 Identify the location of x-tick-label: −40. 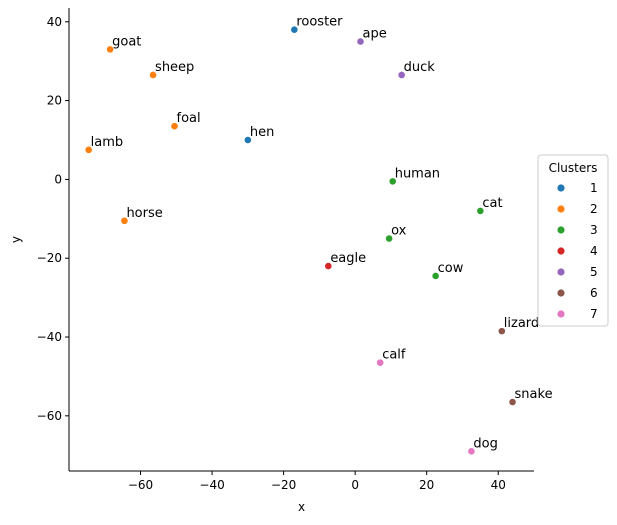
(211, 485).